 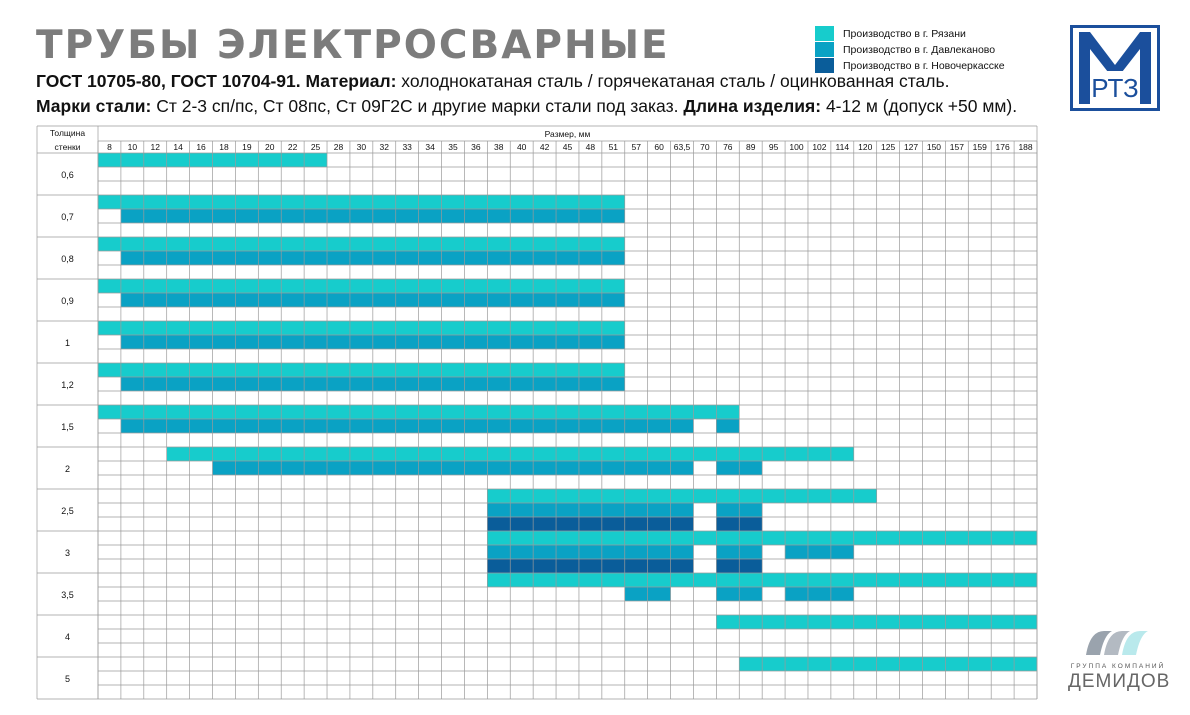 I want to click on size-tick-label: 16, so click(x=201, y=147).